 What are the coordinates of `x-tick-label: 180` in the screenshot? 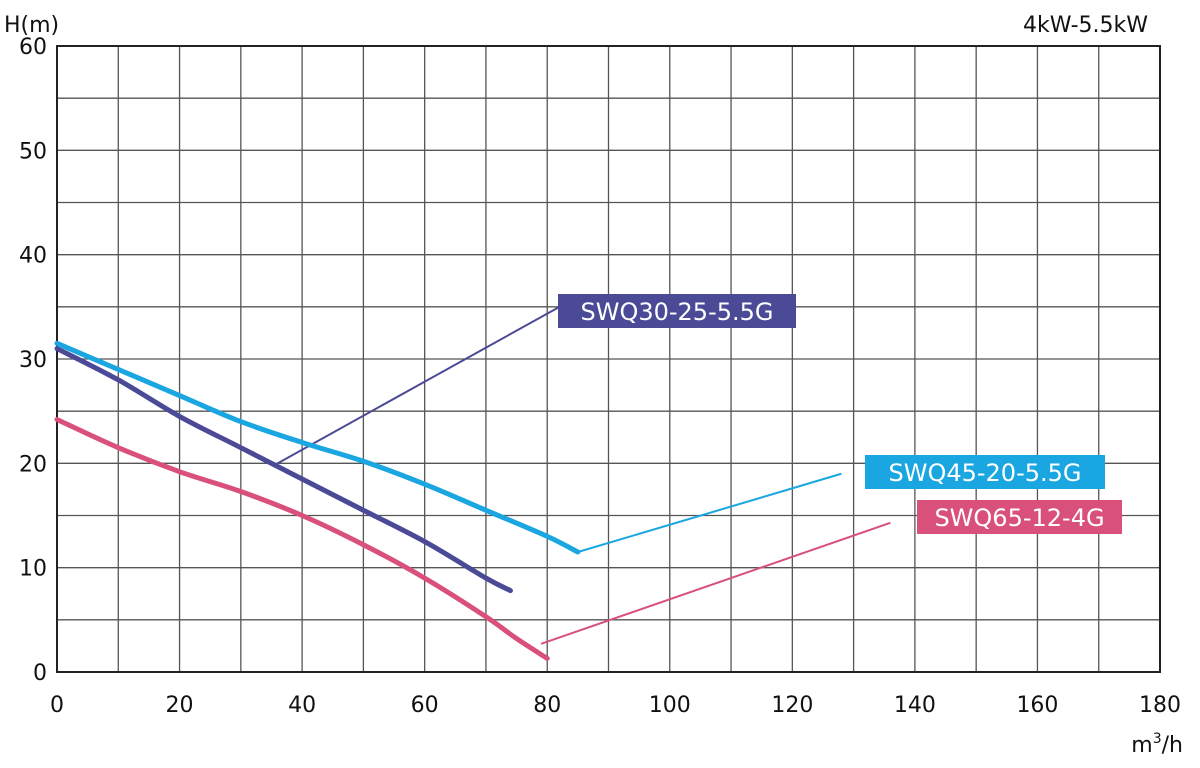 It's located at (1160, 705).